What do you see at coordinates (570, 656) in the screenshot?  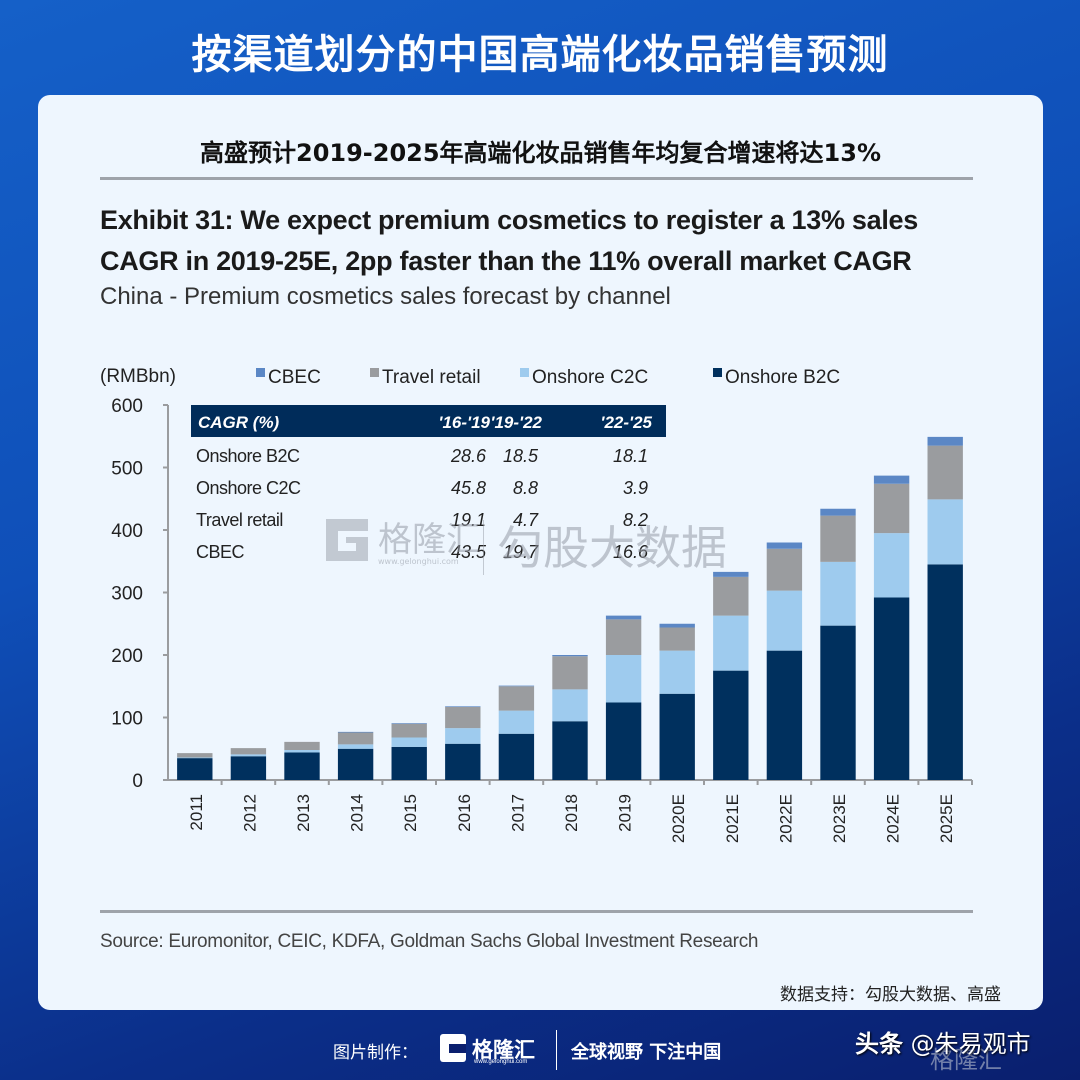 I see `bar-segment-cbec-2018` at bounding box center [570, 656].